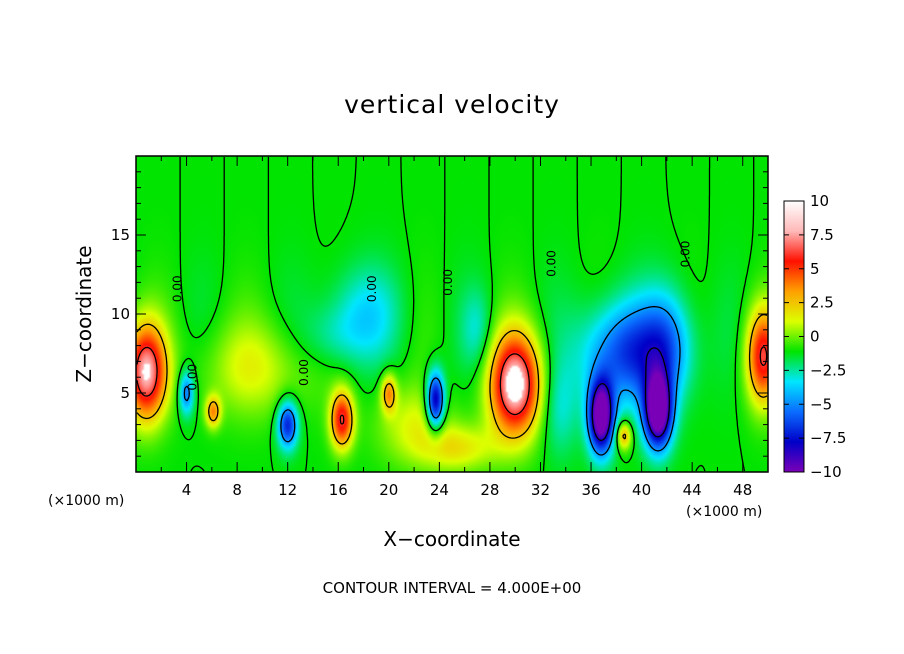 Image resolution: width=904 pixels, height=654 pixels. I want to click on contour-interval-footer: CONTOUR INTERVAL = 4.000E+00, so click(452, 588).